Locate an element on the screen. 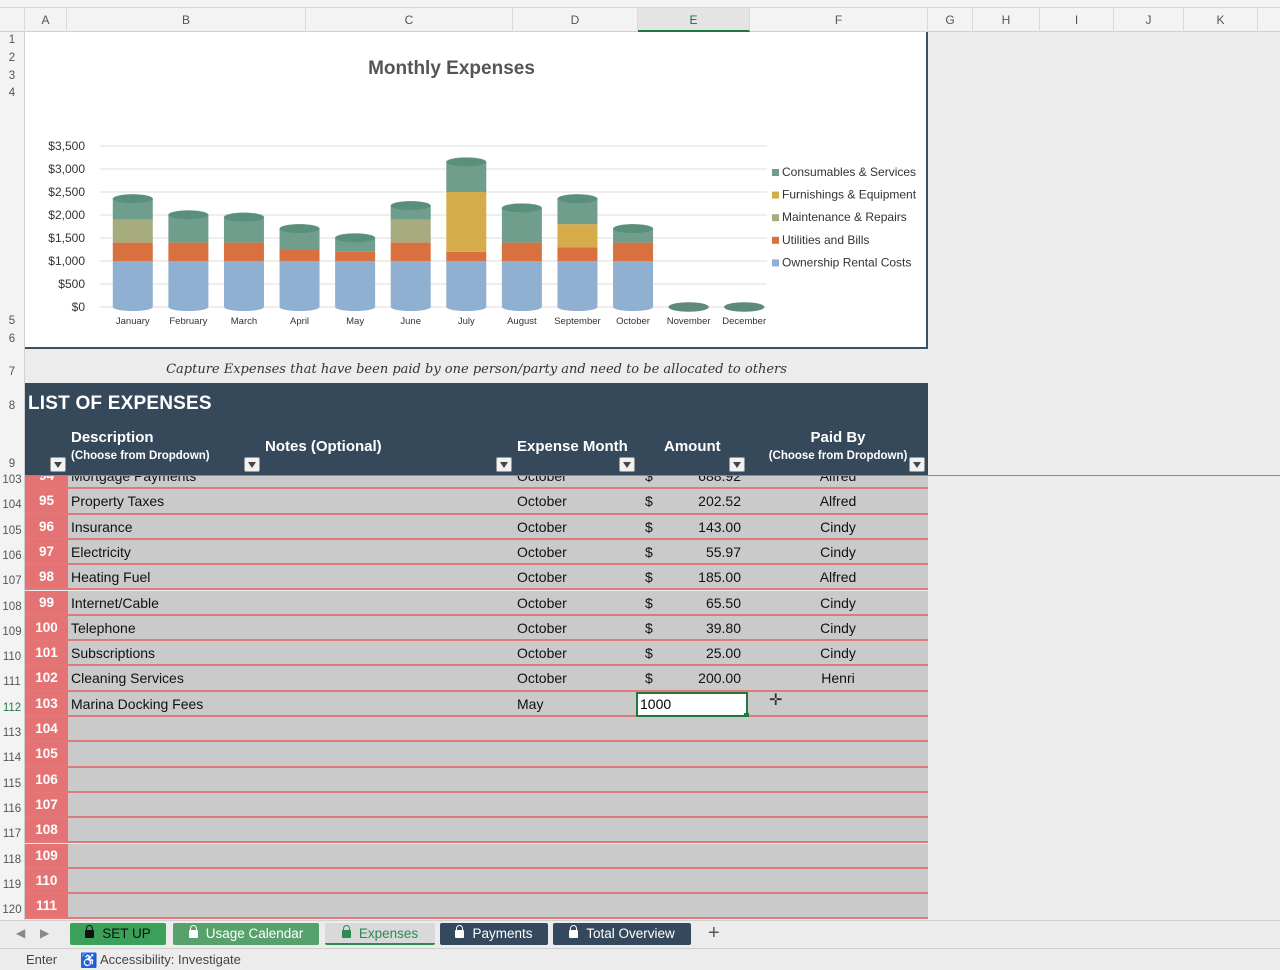  column-header-f: F is located at coordinates (839, 20).